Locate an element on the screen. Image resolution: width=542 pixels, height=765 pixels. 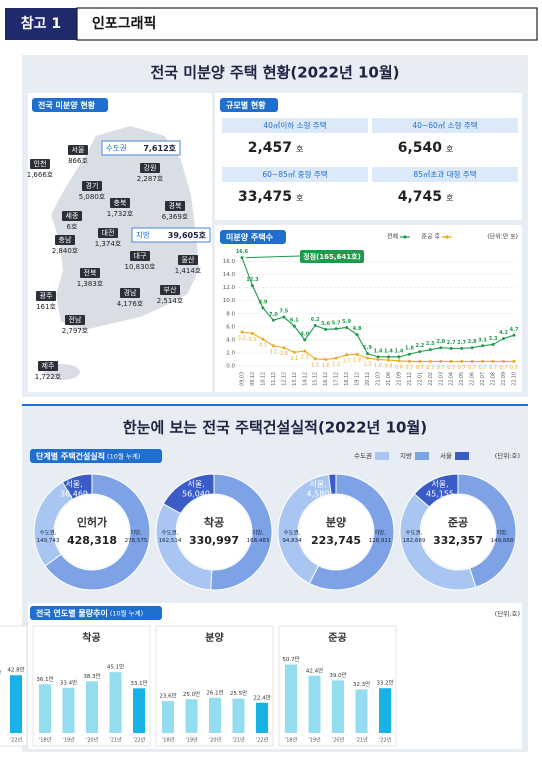
x-tick-label: '22년 is located at coordinates (16, 740).